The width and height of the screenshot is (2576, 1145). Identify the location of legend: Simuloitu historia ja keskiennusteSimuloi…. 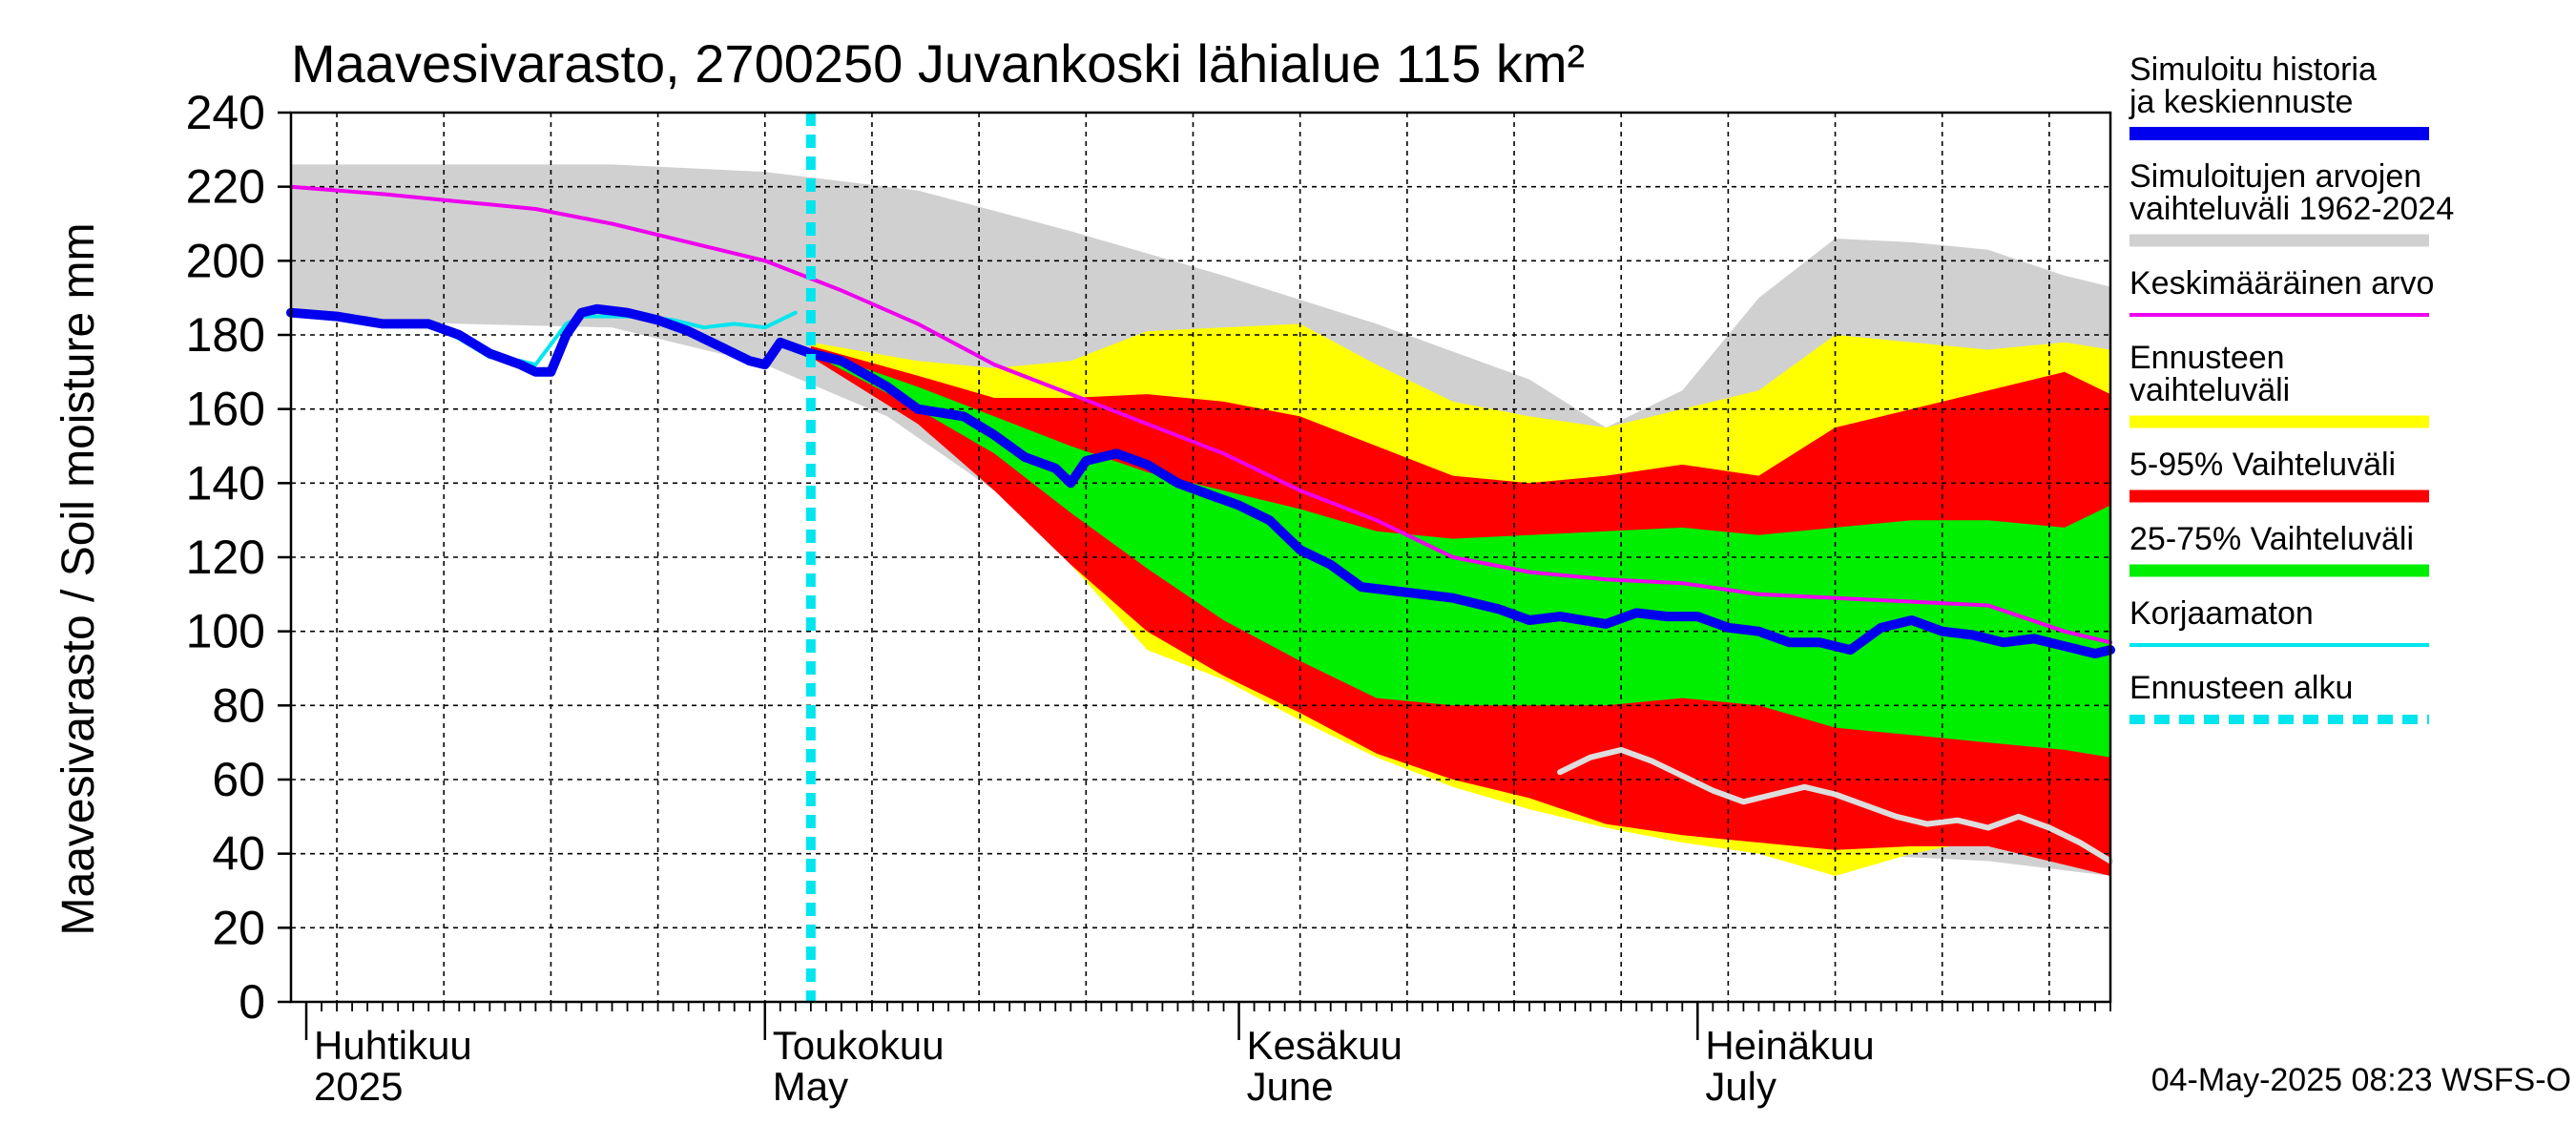
(2291, 388).